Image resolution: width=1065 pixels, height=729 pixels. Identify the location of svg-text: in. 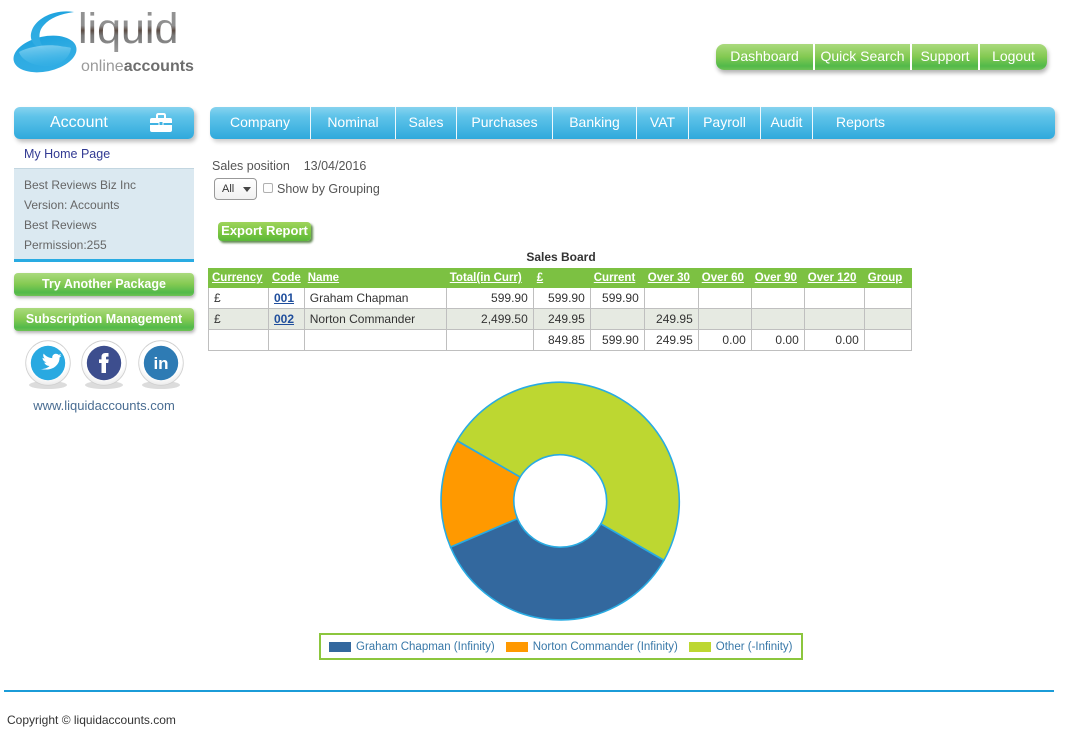
(160, 363).